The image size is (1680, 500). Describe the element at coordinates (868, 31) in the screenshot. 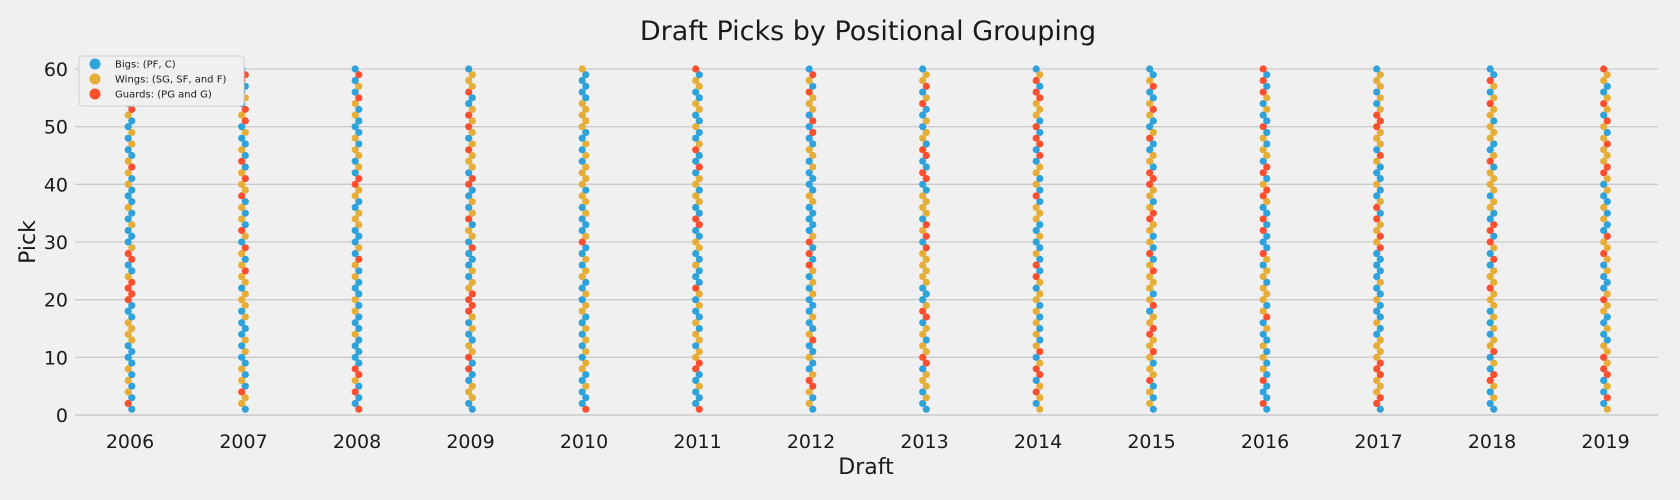

I see `chart-title: Draft Picks by Positional Grouping` at that location.